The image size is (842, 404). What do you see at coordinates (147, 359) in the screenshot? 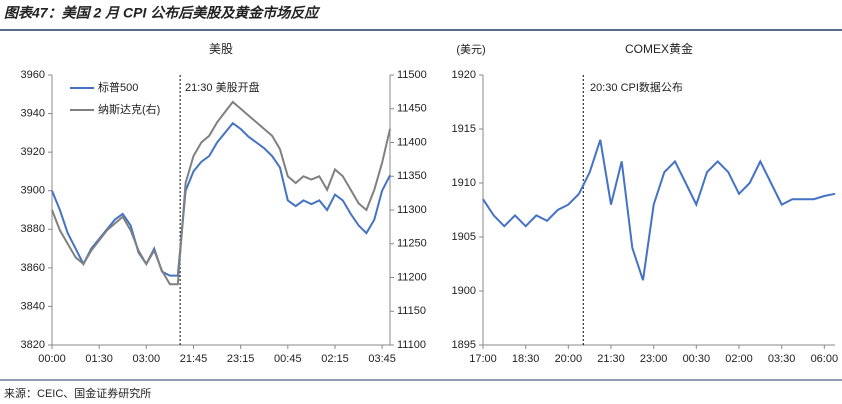
I see `x-tick-label: 03:00` at bounding box center [147, 359].